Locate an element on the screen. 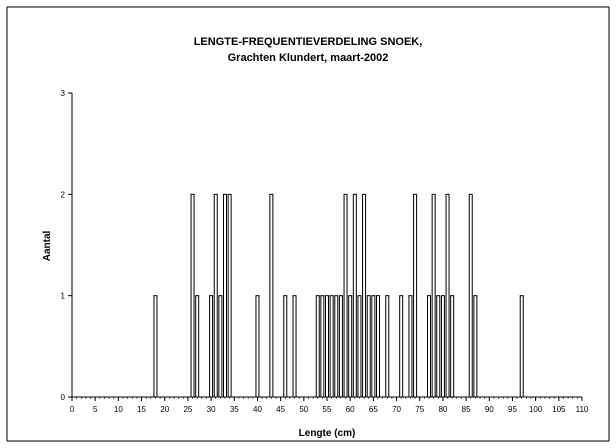 This screenshot has width=616, height=448. y-tick-label: 1 is located at coordinates (63, 296).